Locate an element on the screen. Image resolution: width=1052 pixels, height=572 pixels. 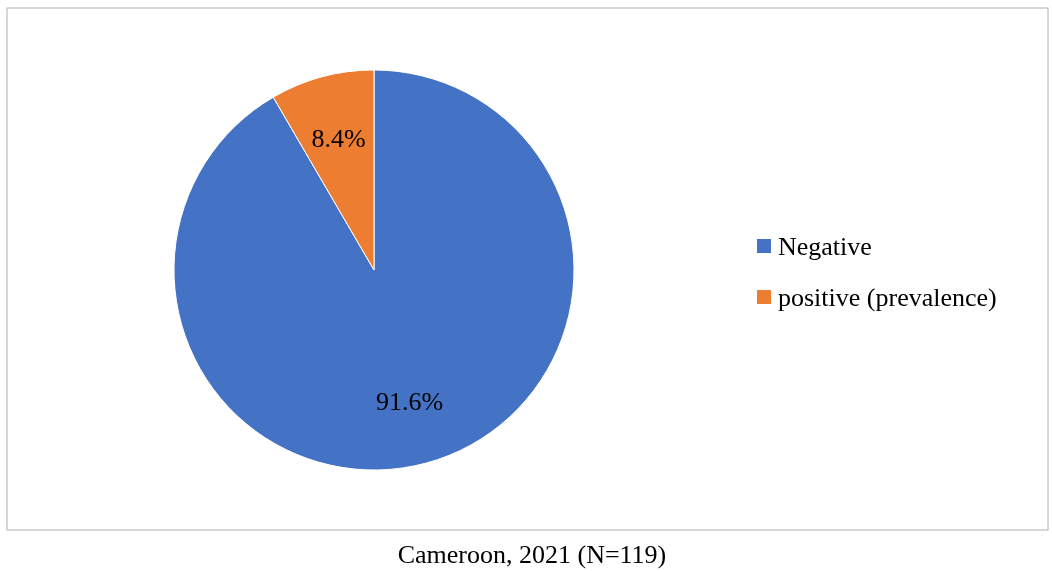
data-label: 91.6% is located at coordinates (409, 401).